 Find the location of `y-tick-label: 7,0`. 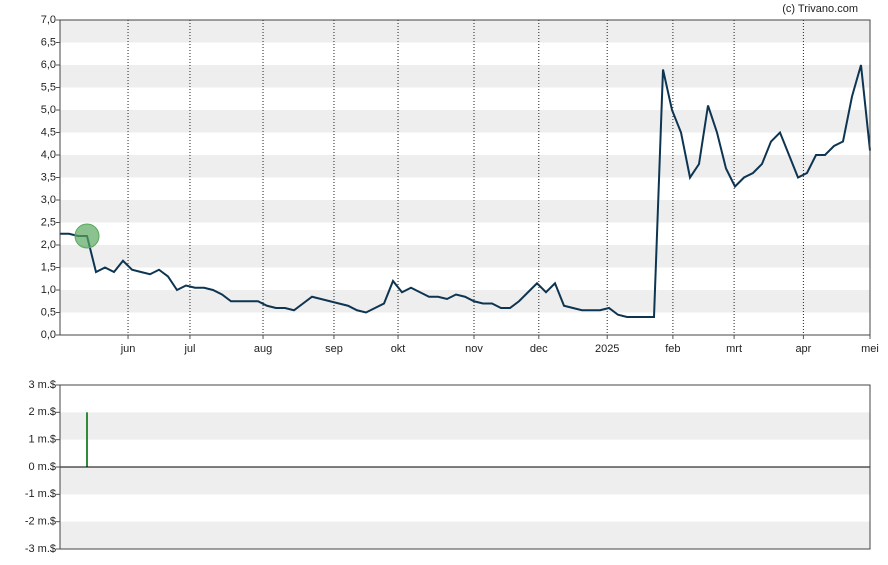

y-tick-label: 7,0 is located at coordinates (48, 20).